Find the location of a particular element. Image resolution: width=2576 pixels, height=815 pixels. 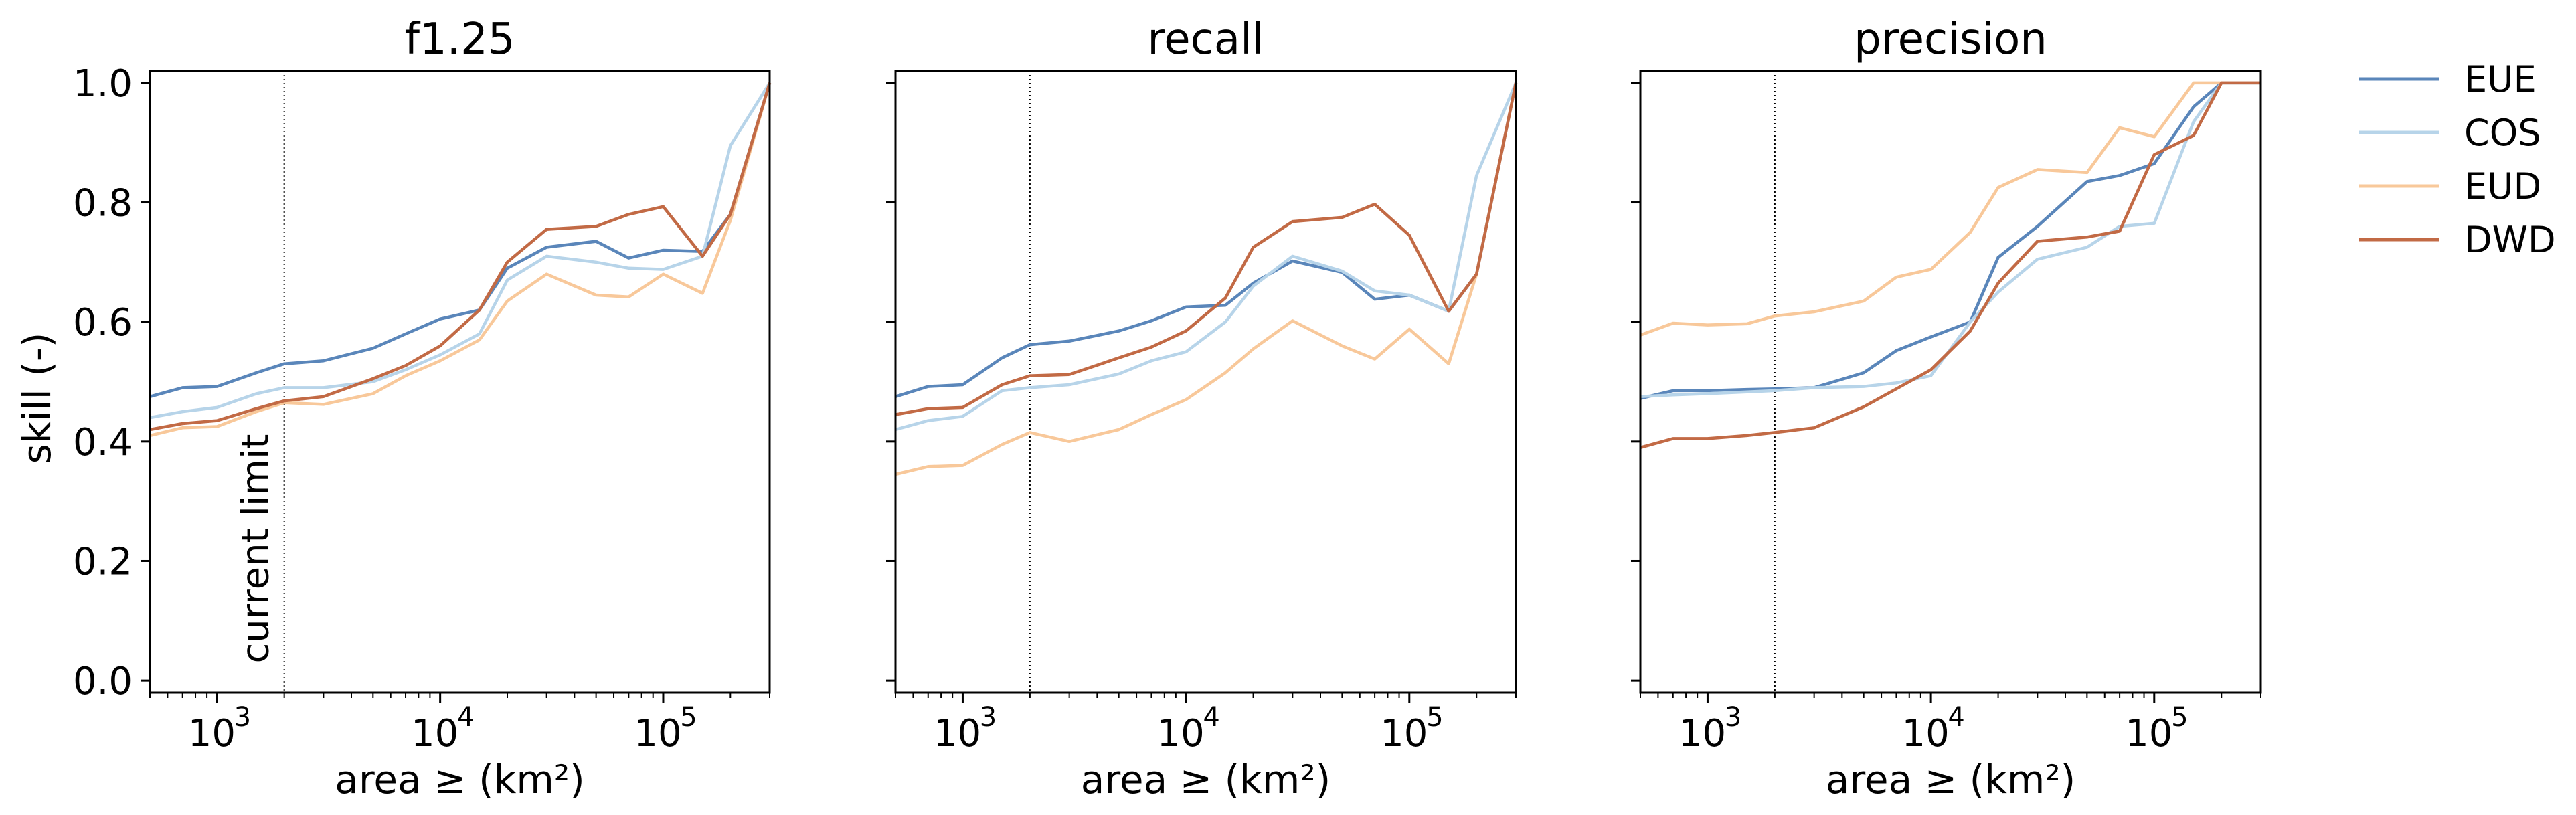

panel-title: f1.25 is located at coordinates (459, 39).